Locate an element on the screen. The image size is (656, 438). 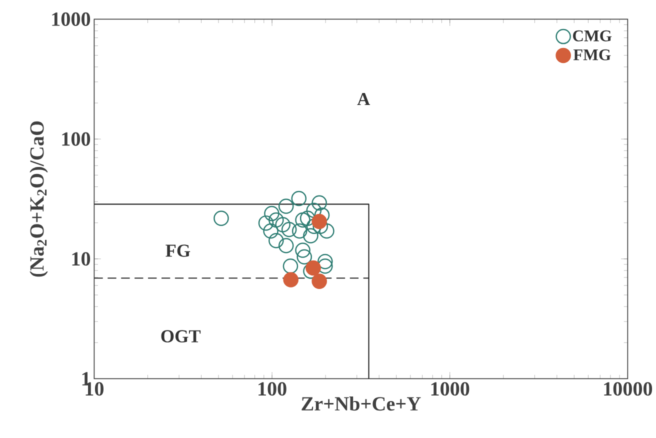
x-tick-label: 1000 is located at coordinates (450, 389).